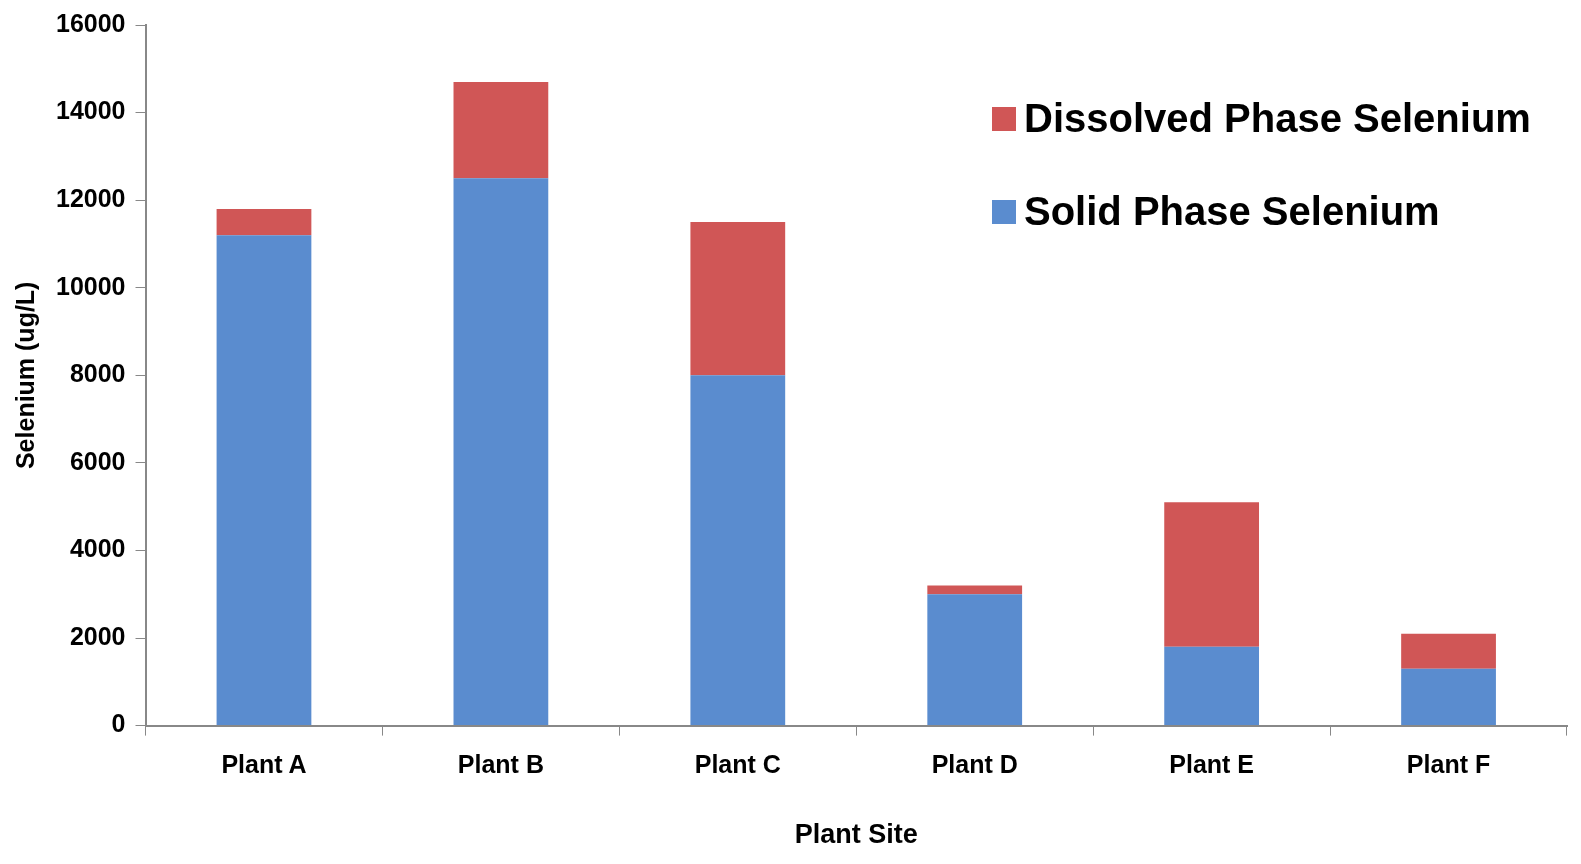 Image resolution: width=1581 pixels, height=864 pixels. I want to click on y-tick-label: 6000, so click(97, 460).